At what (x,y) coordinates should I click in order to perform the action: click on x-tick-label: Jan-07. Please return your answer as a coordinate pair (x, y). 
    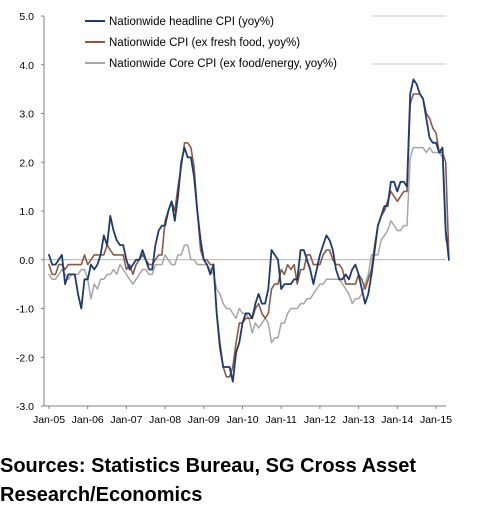
    Looking at the image, I should click on (126, 420).